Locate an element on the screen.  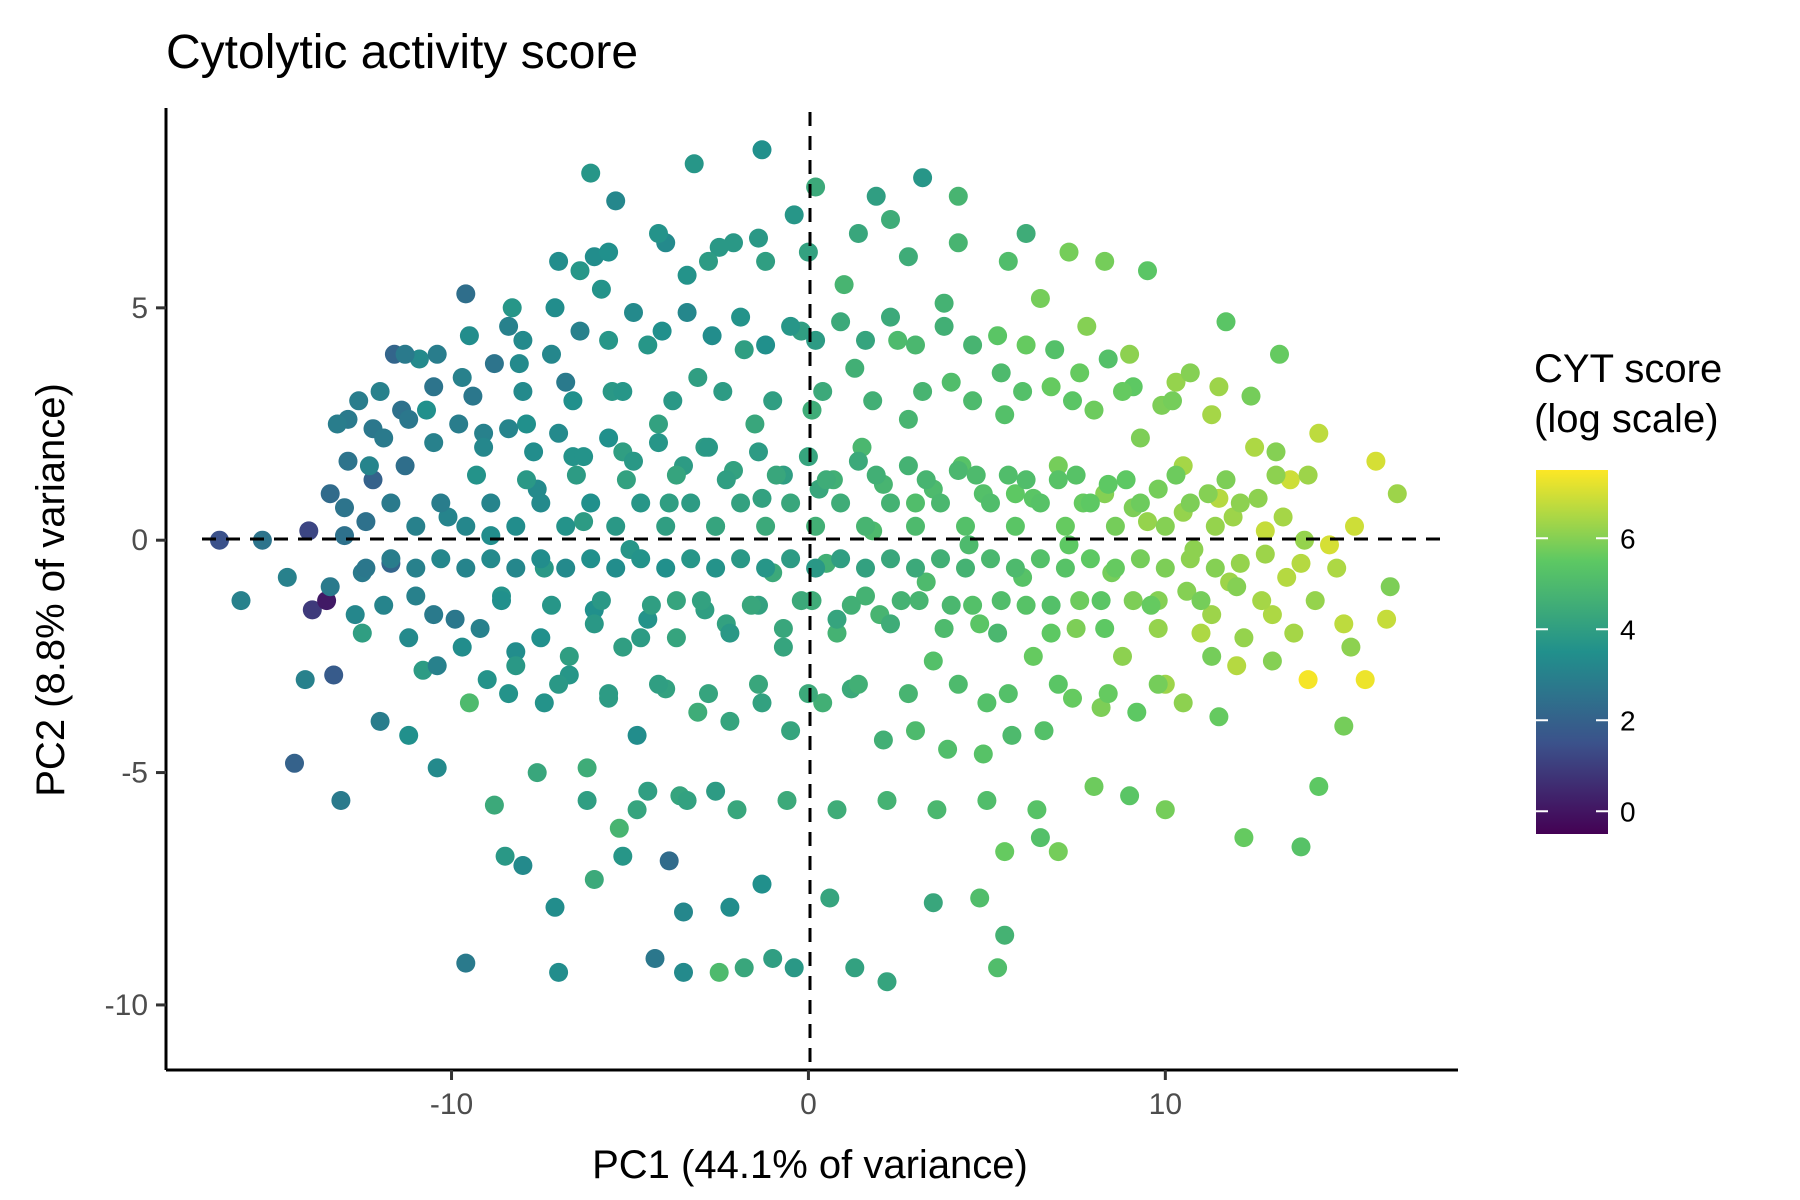
x-axis-label: PC1 (44.1% of variance) is located at coordinates (810, 1165).